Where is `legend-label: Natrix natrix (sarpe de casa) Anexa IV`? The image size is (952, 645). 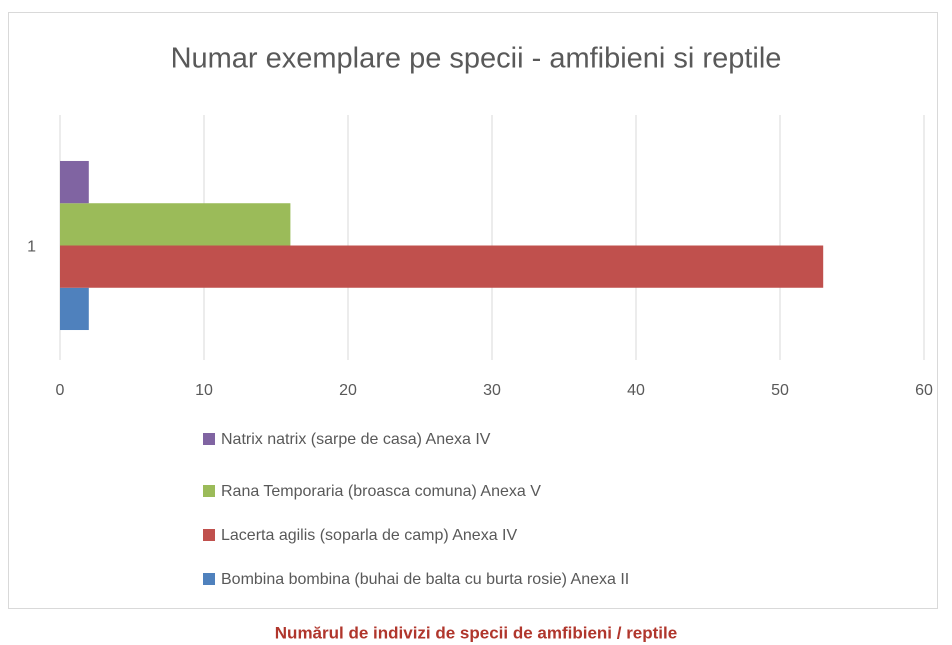
legend-label: Natrix natrix (sarpe de casa) Anexa IV is located at coordinates (356, 439).